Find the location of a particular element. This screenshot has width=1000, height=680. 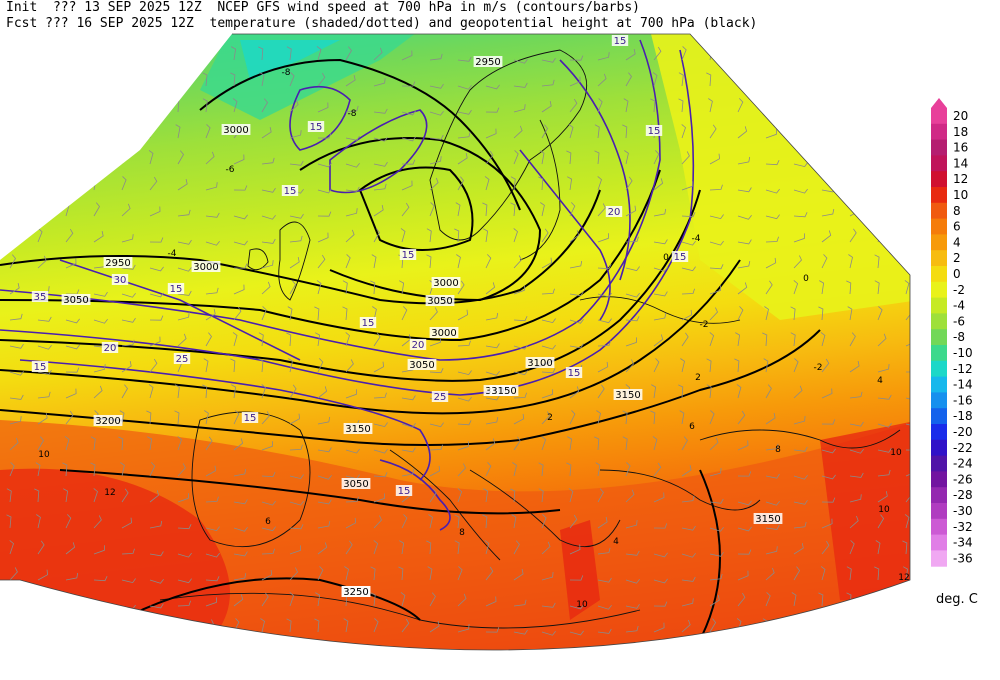

wind-speed-label: 20 is located at coordinates (110, 348).